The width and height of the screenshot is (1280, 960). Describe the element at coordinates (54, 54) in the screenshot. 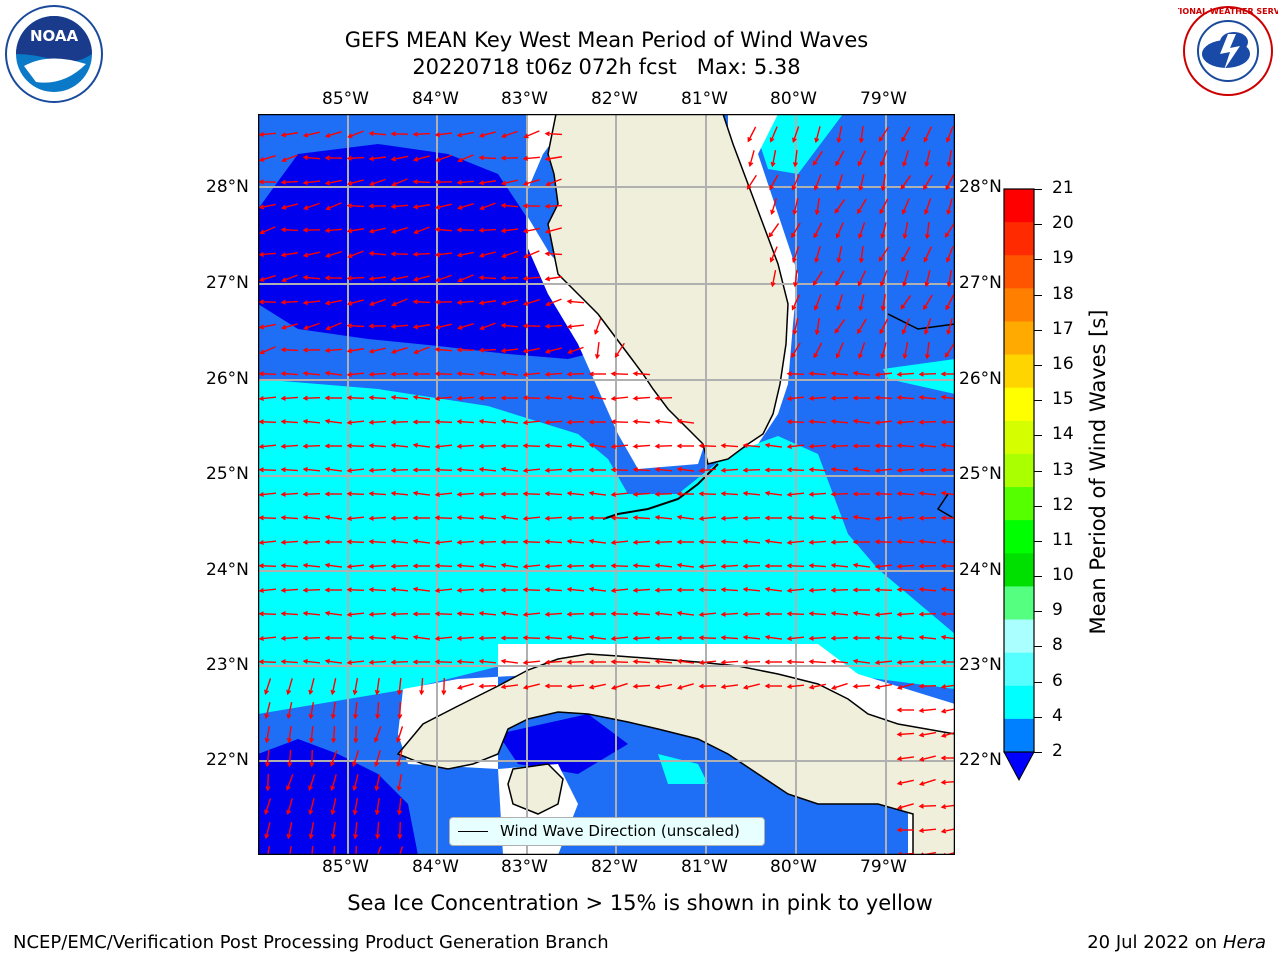

I see `noaa-logo: NOAA` at that location.